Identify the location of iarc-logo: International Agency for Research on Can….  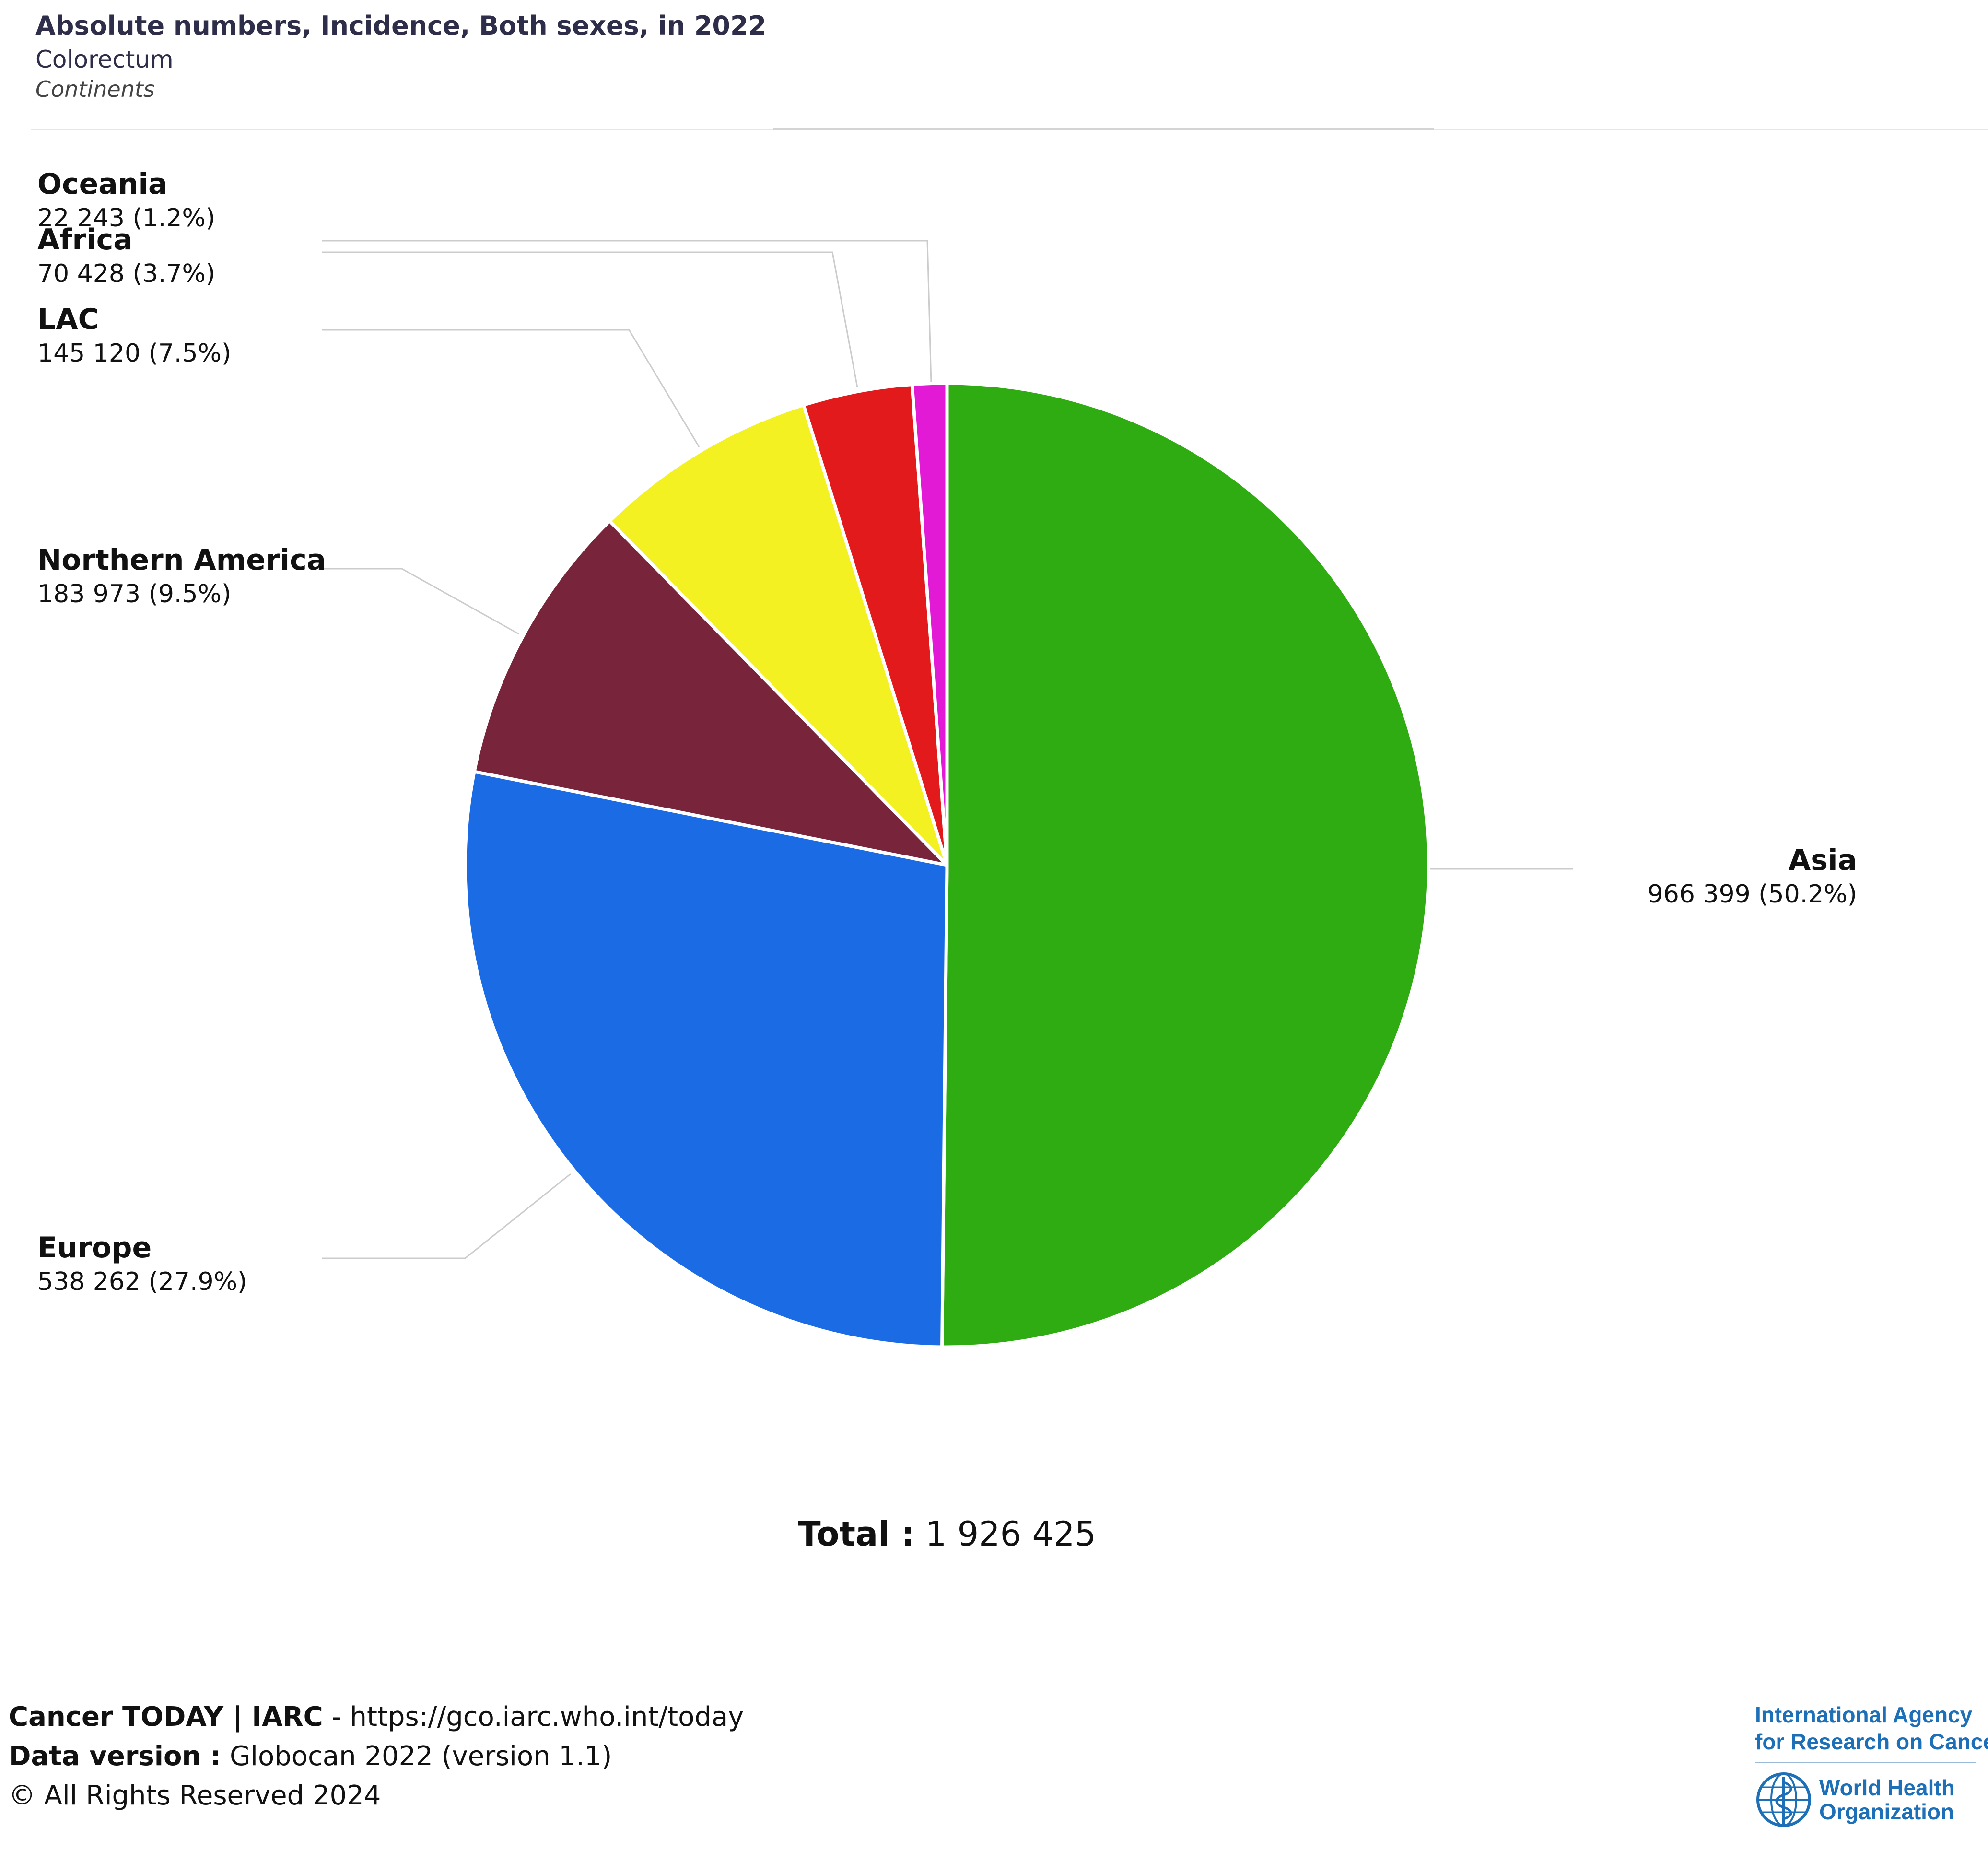
(1872, 1728).